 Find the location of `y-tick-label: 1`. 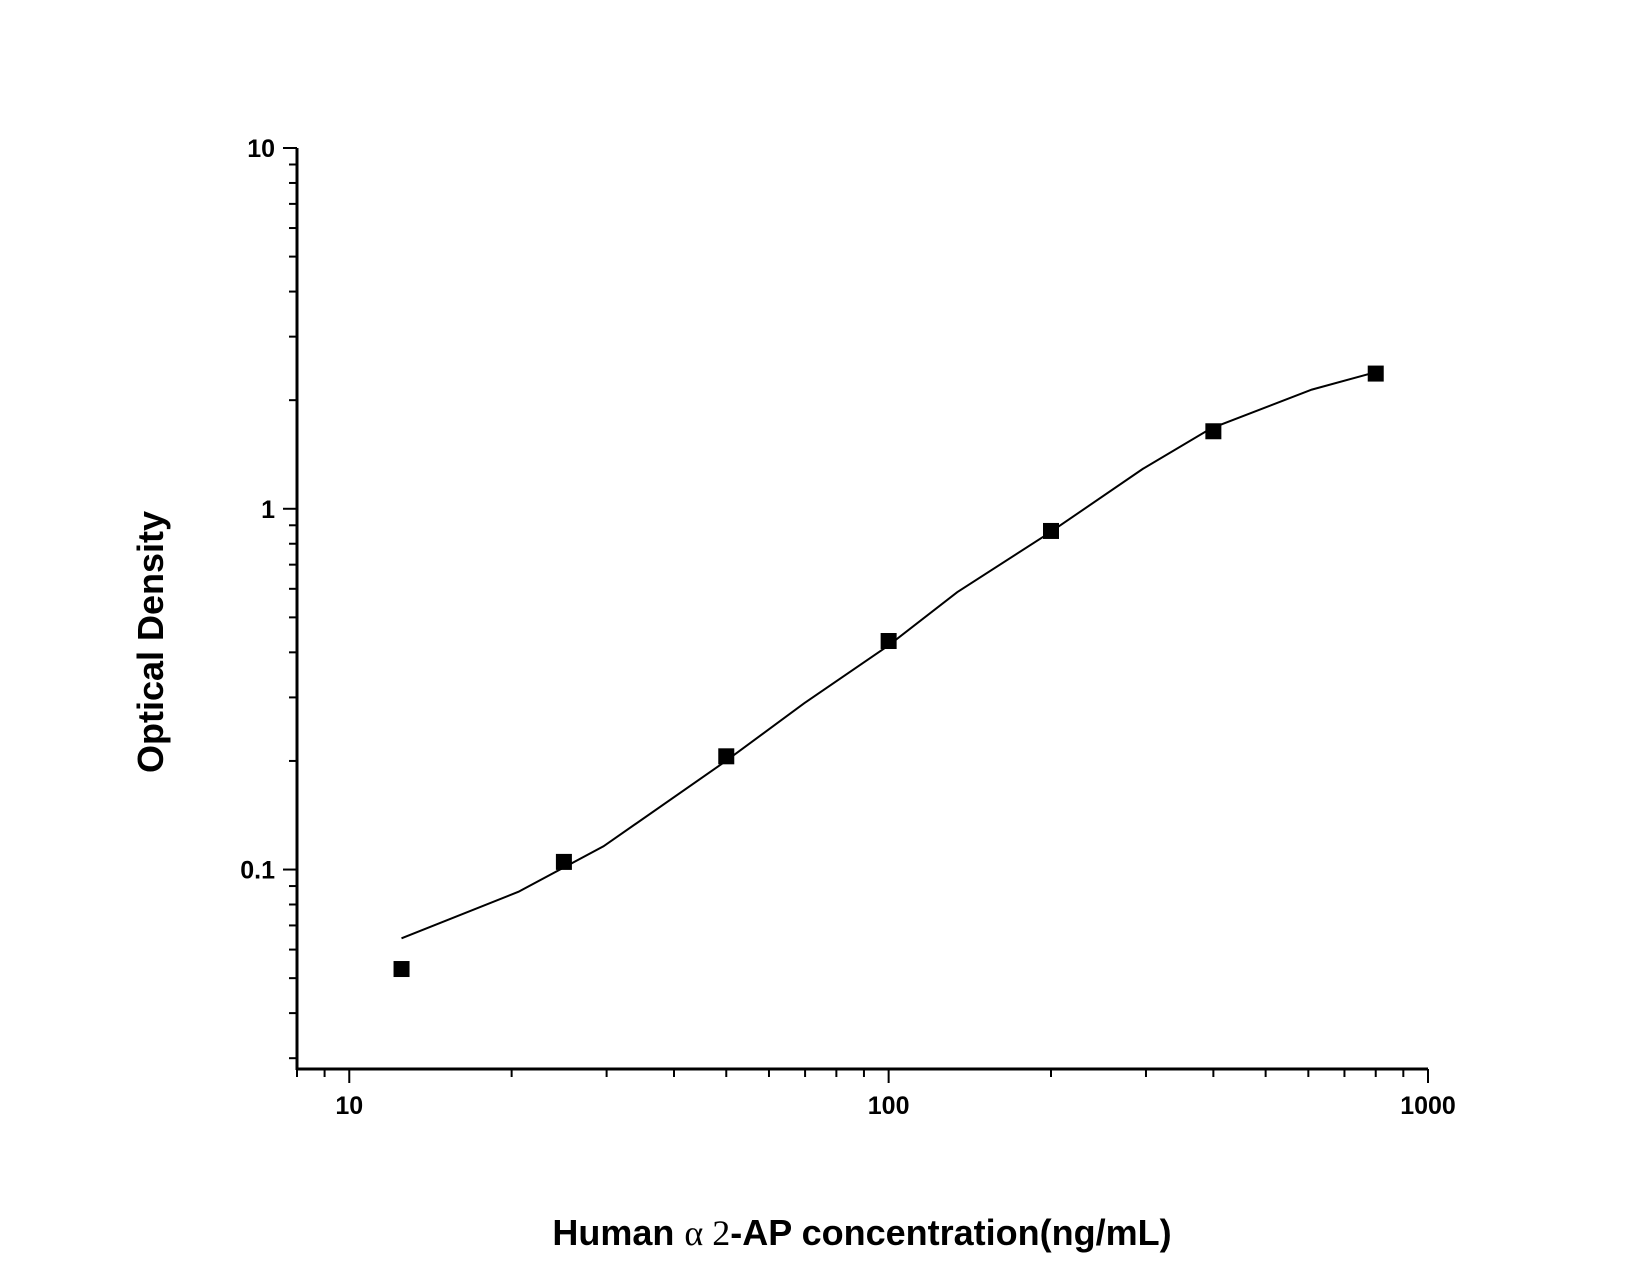

y-tick-label: 1 is located at coordinates (268, 510).